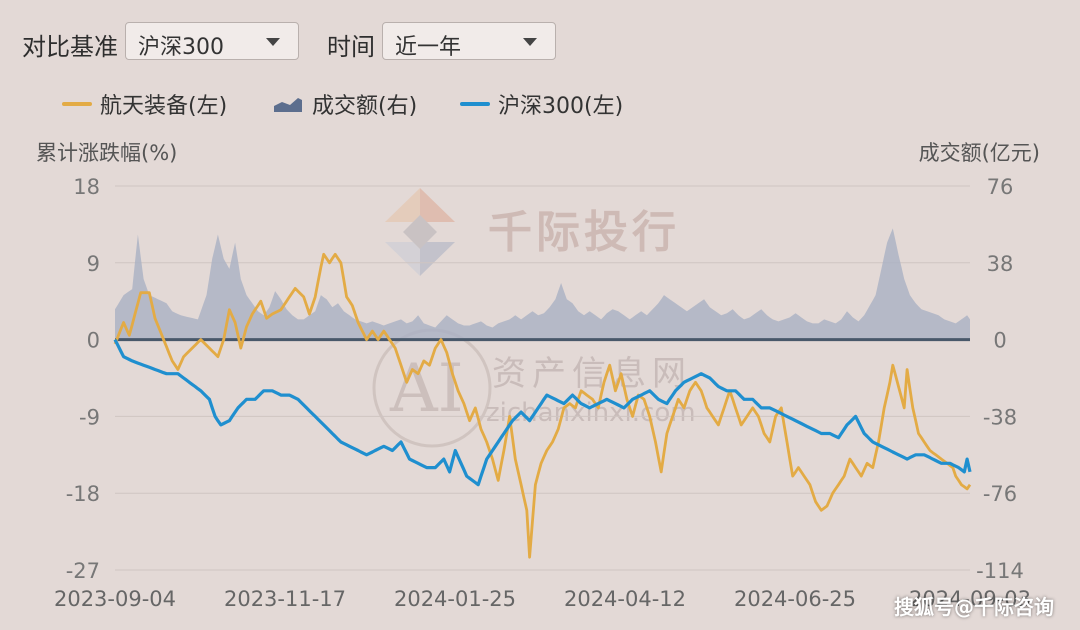  Describe the element at coordinates (351, 47) in the screenshot. I see `period-label: 时间` at that location.